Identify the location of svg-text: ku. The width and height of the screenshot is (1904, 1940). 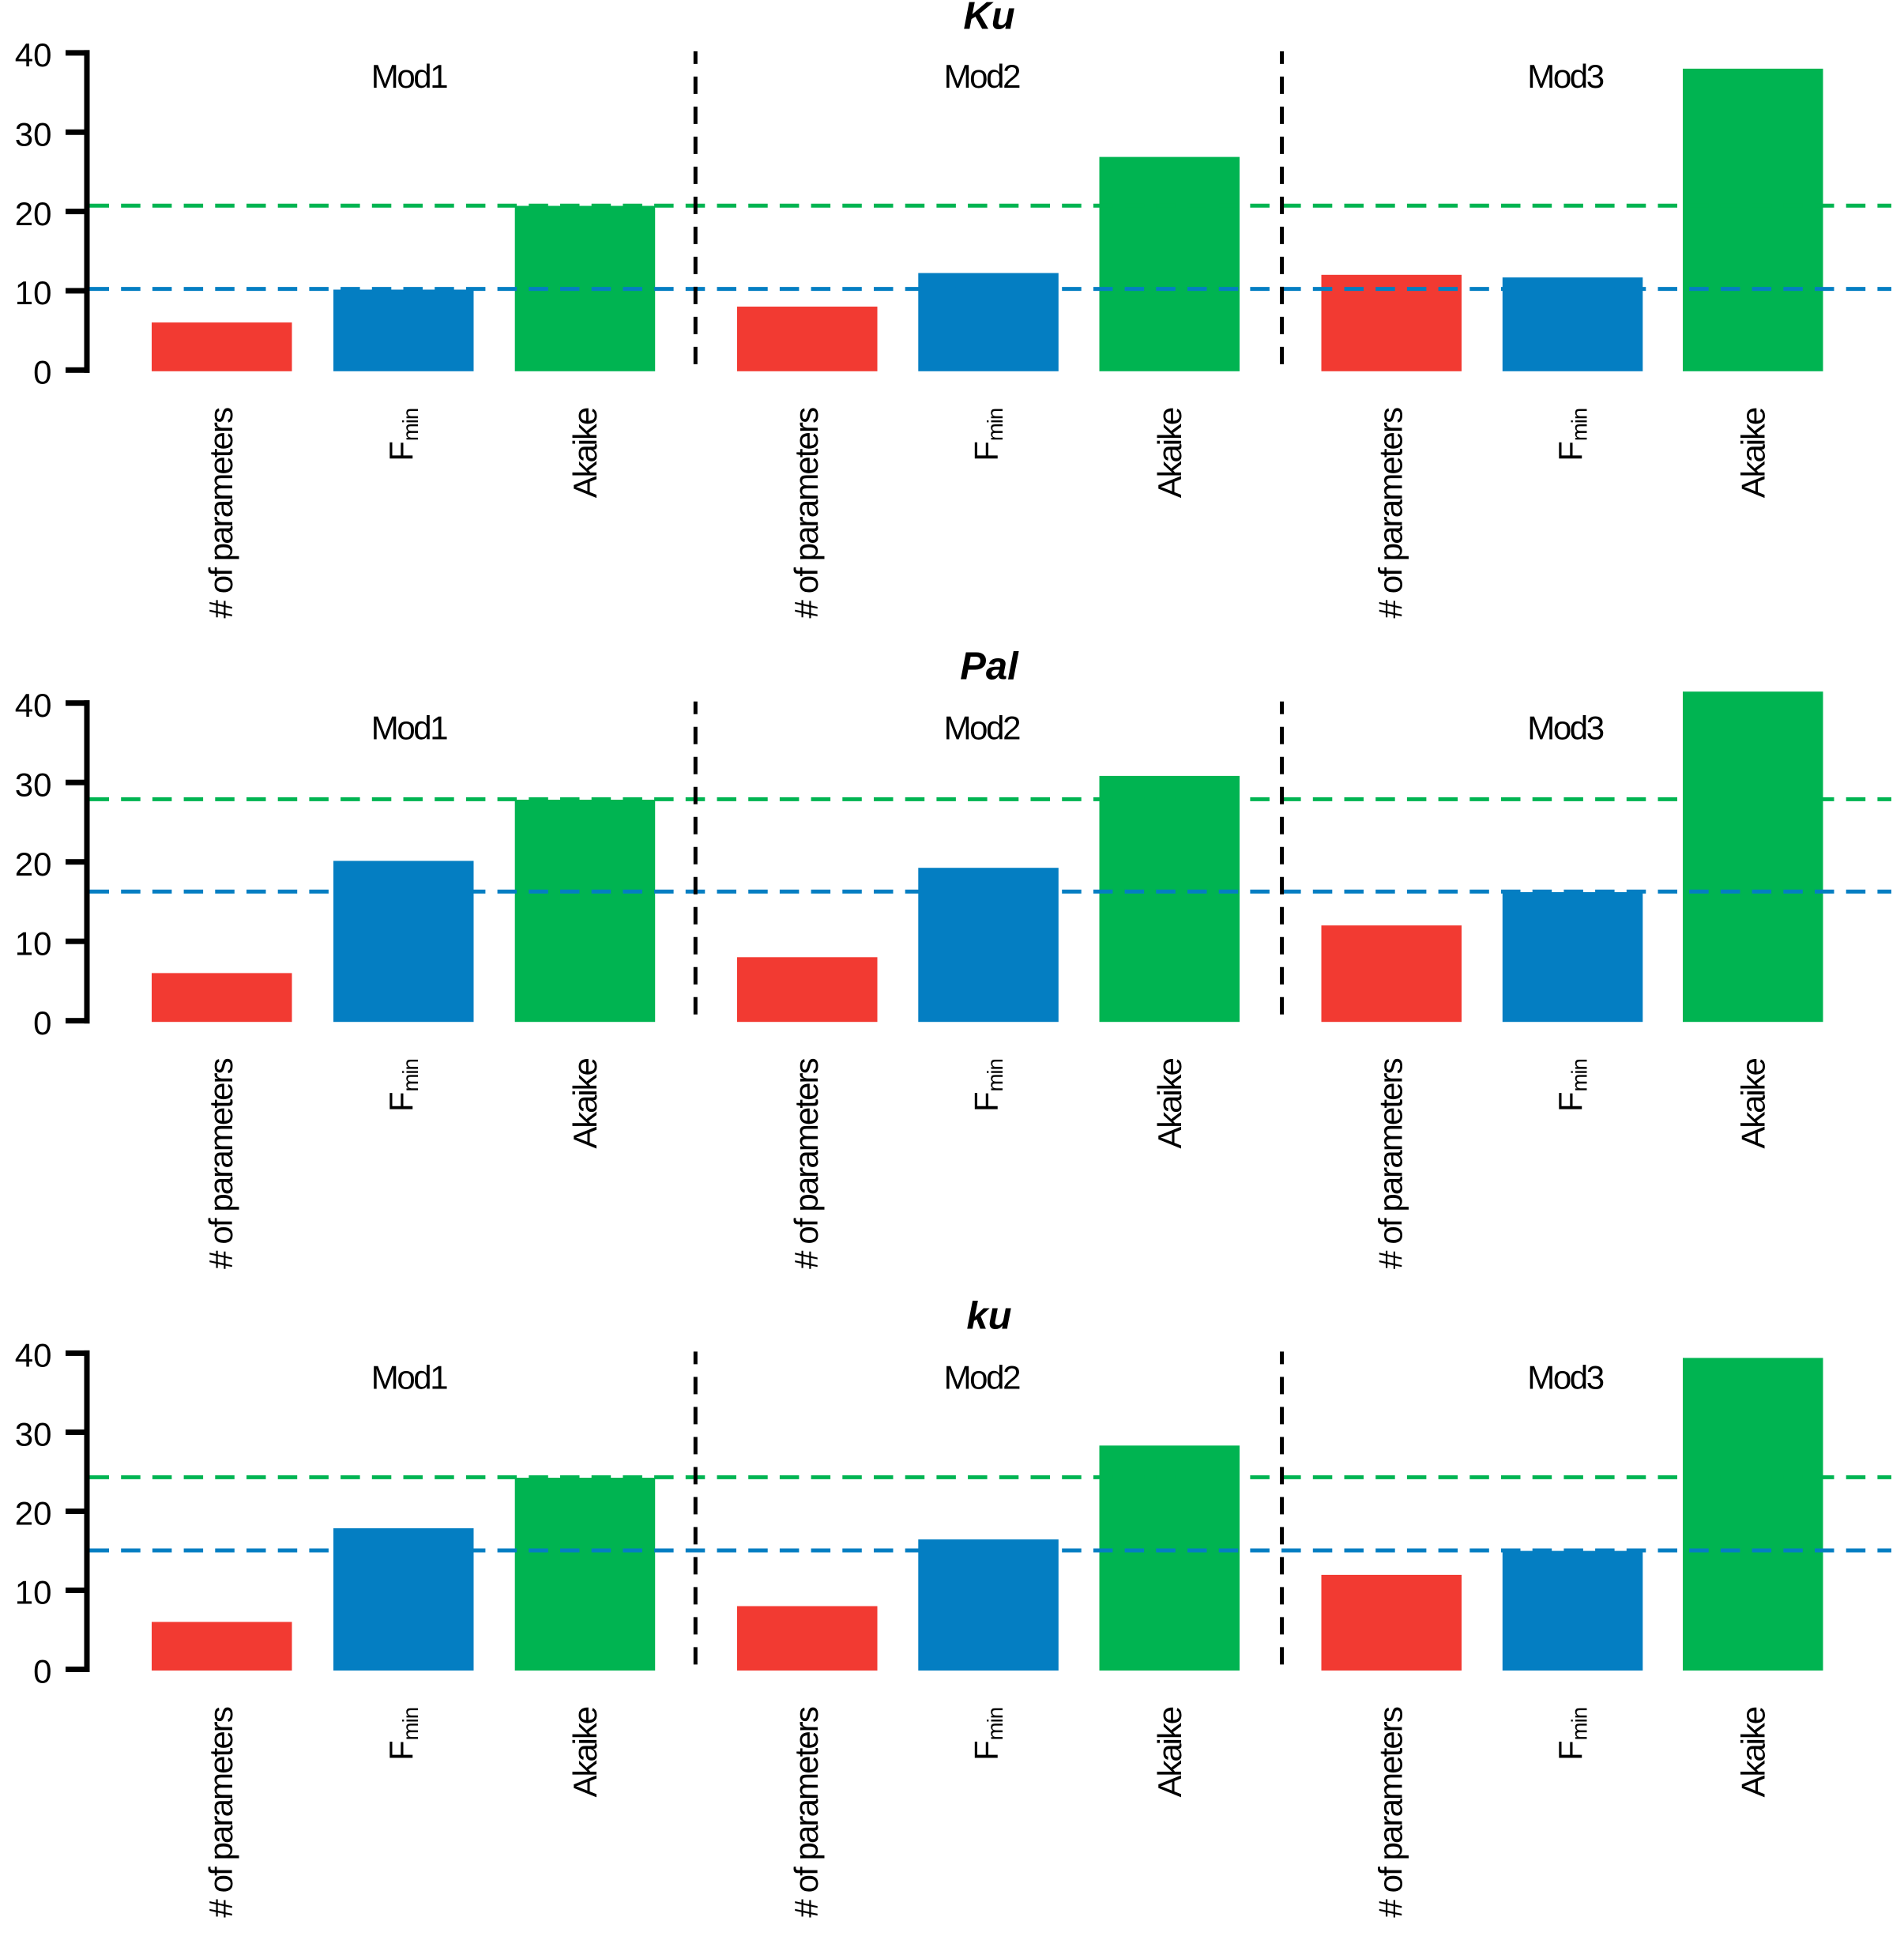
(988, 1315).